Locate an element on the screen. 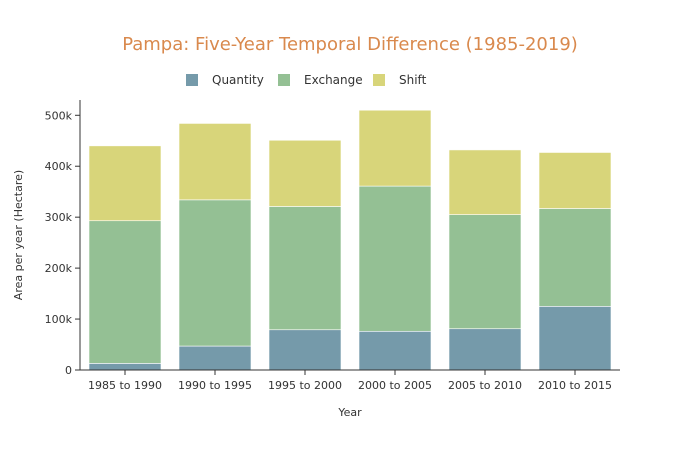 The width and height of the screenshot is (700, 450). x-tick-label: 2005 to 2010 is located at coordinates (485, 385).